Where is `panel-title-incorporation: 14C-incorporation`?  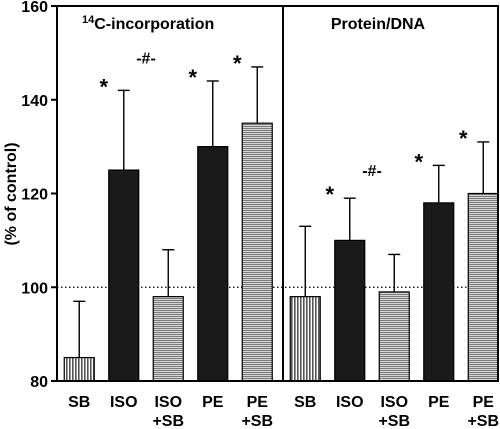 panel-title-incorporation: 14C-incorporation is located at coordinates (148, 23).